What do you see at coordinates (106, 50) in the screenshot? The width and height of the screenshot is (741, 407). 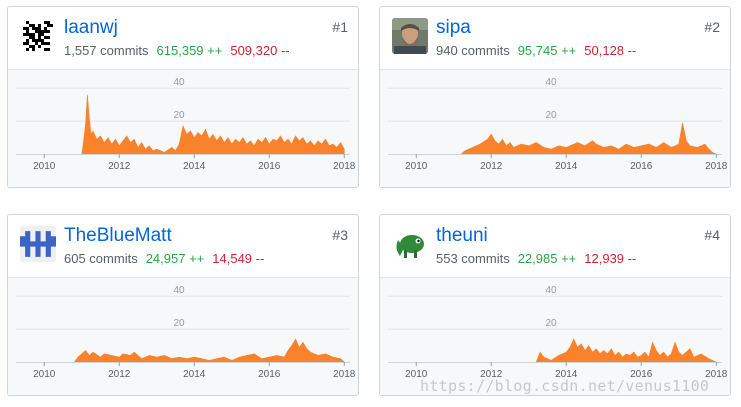 I see `commit-count: 1,557 commits` at bounding box center [106, 50].